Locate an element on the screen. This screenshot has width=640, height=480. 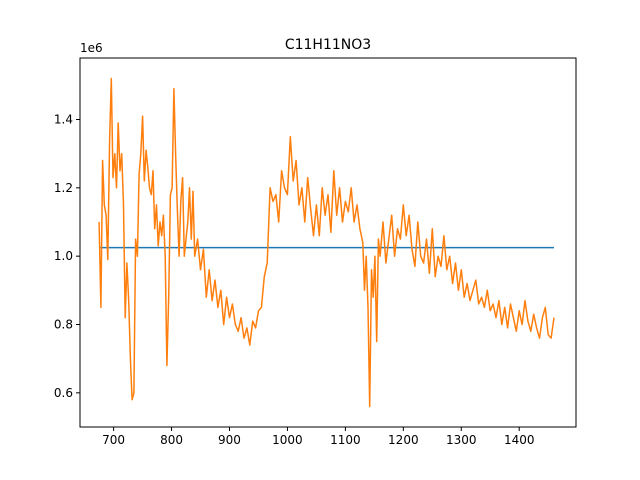
x-tick-label: 900 is located at coordinates (229, 440).